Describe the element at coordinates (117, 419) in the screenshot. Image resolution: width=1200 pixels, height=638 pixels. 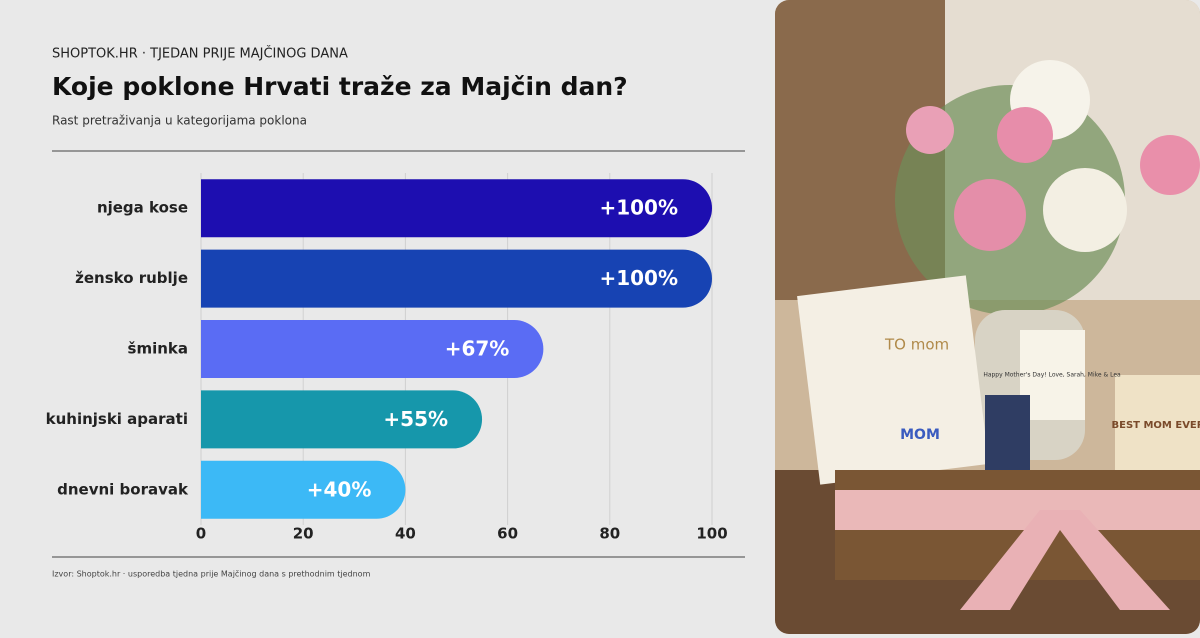
I see `y-tick-label: kuhinjski aparati` at that location.